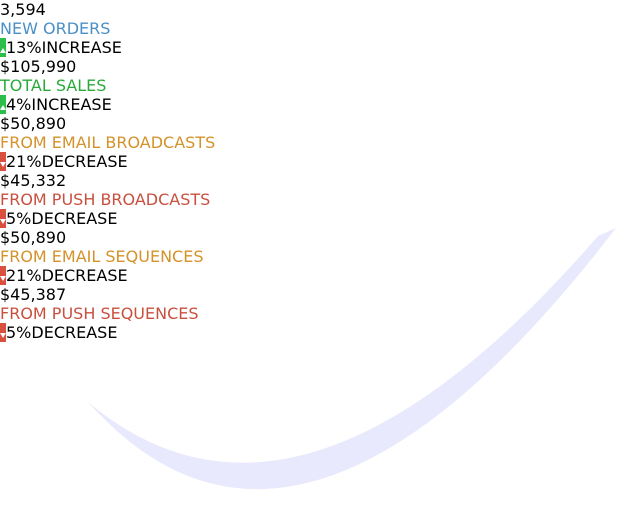 Image resolution: width=644 pixels, height=515 pixels. I want to click on stat-value: $45,332, so click(33, 180).